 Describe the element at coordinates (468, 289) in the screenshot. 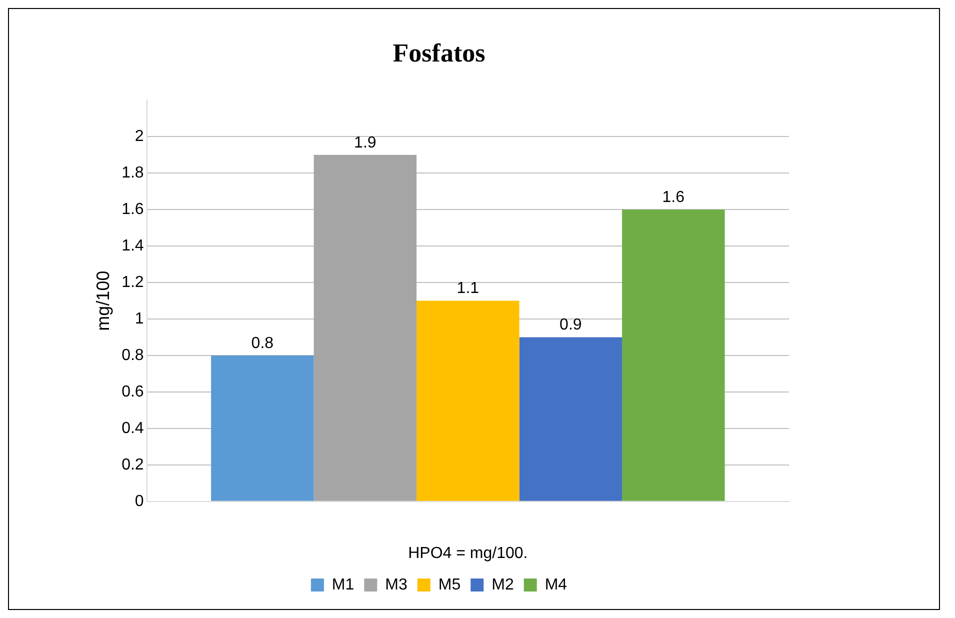

I see `data-label: 1.1` at that location.